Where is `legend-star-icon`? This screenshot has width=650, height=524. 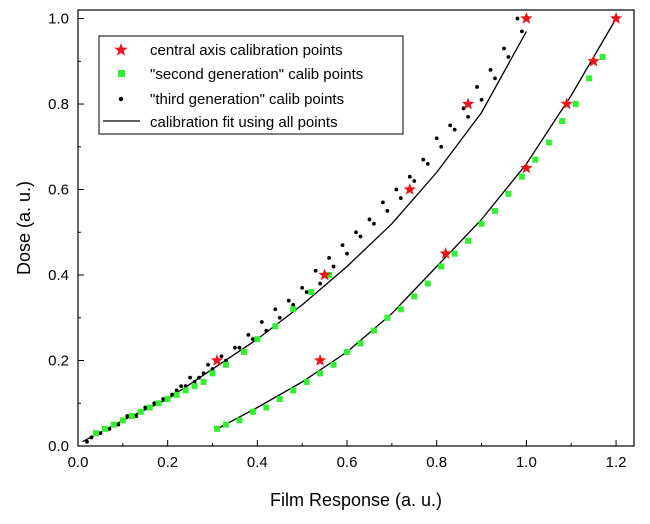 legend-star-icon is located at coordinates (121, 49).